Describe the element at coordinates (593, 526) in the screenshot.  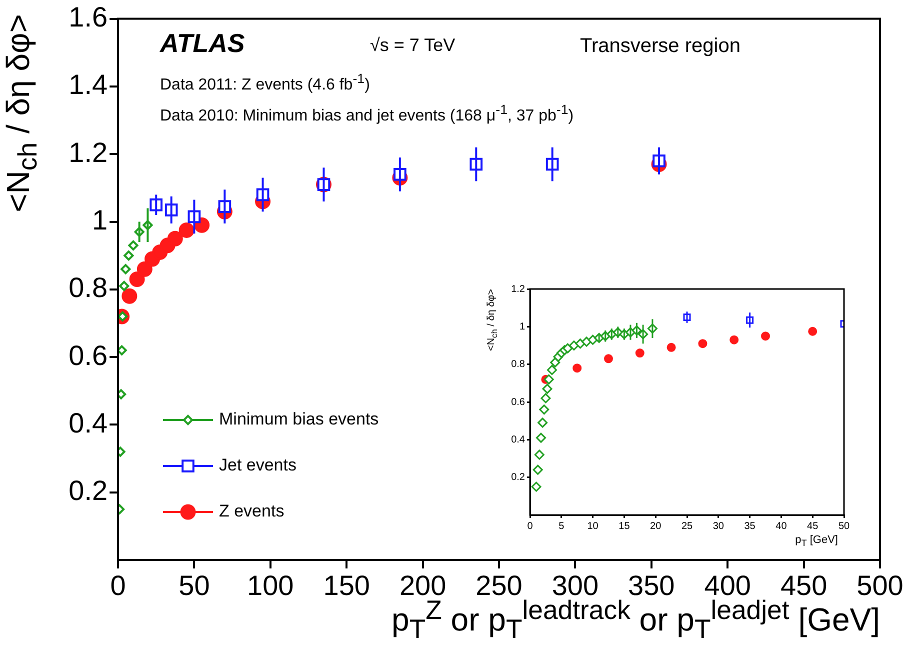
I see `x-tick-label: 10` at that location.